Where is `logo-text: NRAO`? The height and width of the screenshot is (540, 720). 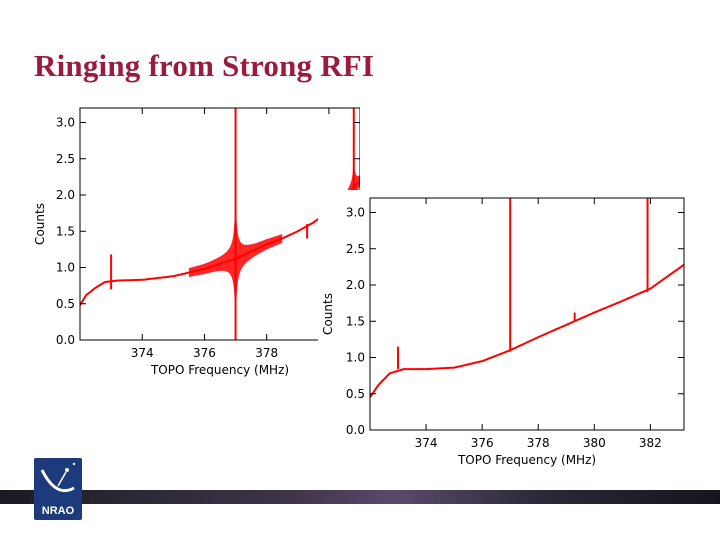
logo-text: NRAO is located at coordinates (58, 511).